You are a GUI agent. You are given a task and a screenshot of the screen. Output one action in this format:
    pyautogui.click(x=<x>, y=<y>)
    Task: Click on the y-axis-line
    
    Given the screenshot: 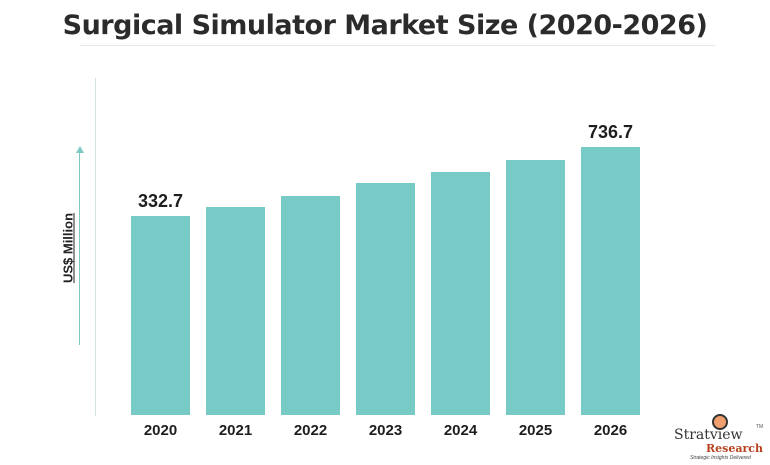 What is the action you would take?
    pyautogui.click(x=95, y=247)
    